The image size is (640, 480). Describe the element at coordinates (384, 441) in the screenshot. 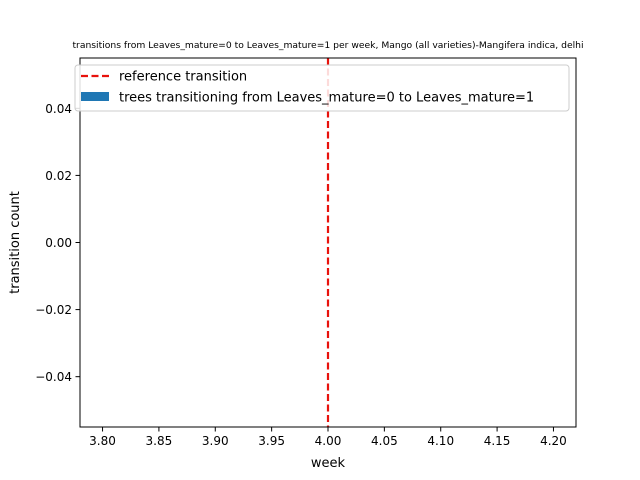

I see `x-tick-label: 4.05` at that location.